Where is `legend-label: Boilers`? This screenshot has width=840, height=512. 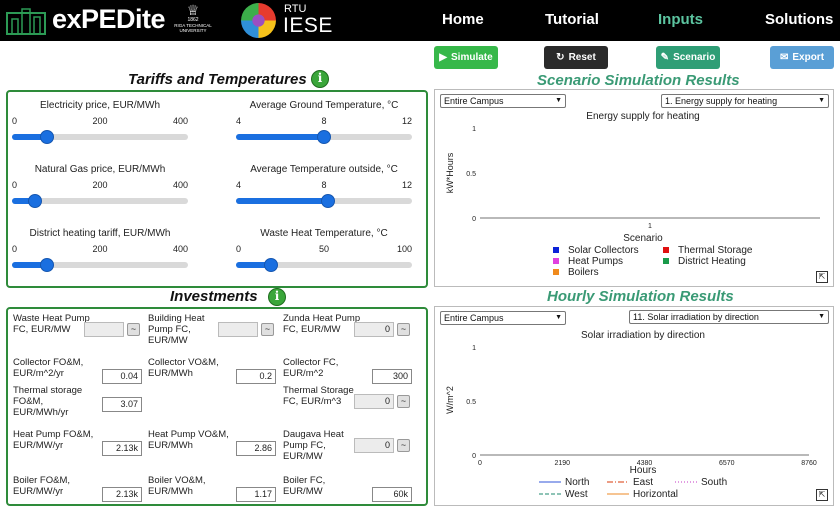
legend-label: Boilers is located at coordinates (583, 272).